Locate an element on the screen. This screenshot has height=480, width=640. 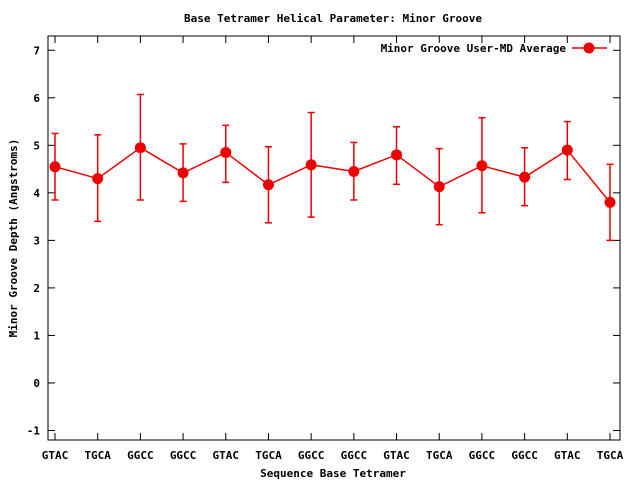
data-points is located at coordinates (332, 175).